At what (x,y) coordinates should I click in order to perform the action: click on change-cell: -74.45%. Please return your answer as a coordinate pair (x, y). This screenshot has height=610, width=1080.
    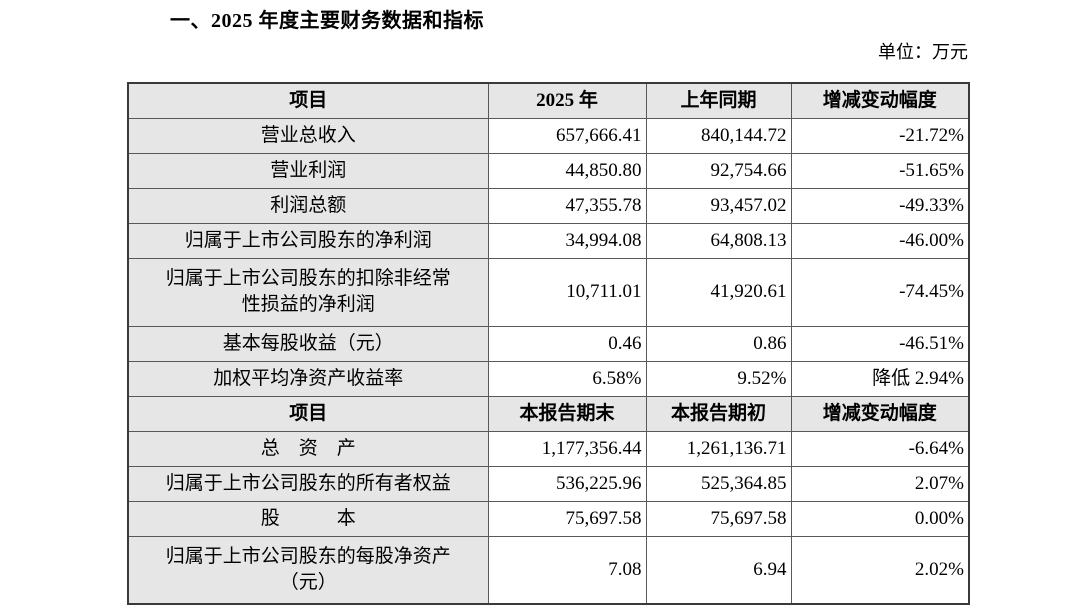
    Looking at the image, I should click on (880, 292).